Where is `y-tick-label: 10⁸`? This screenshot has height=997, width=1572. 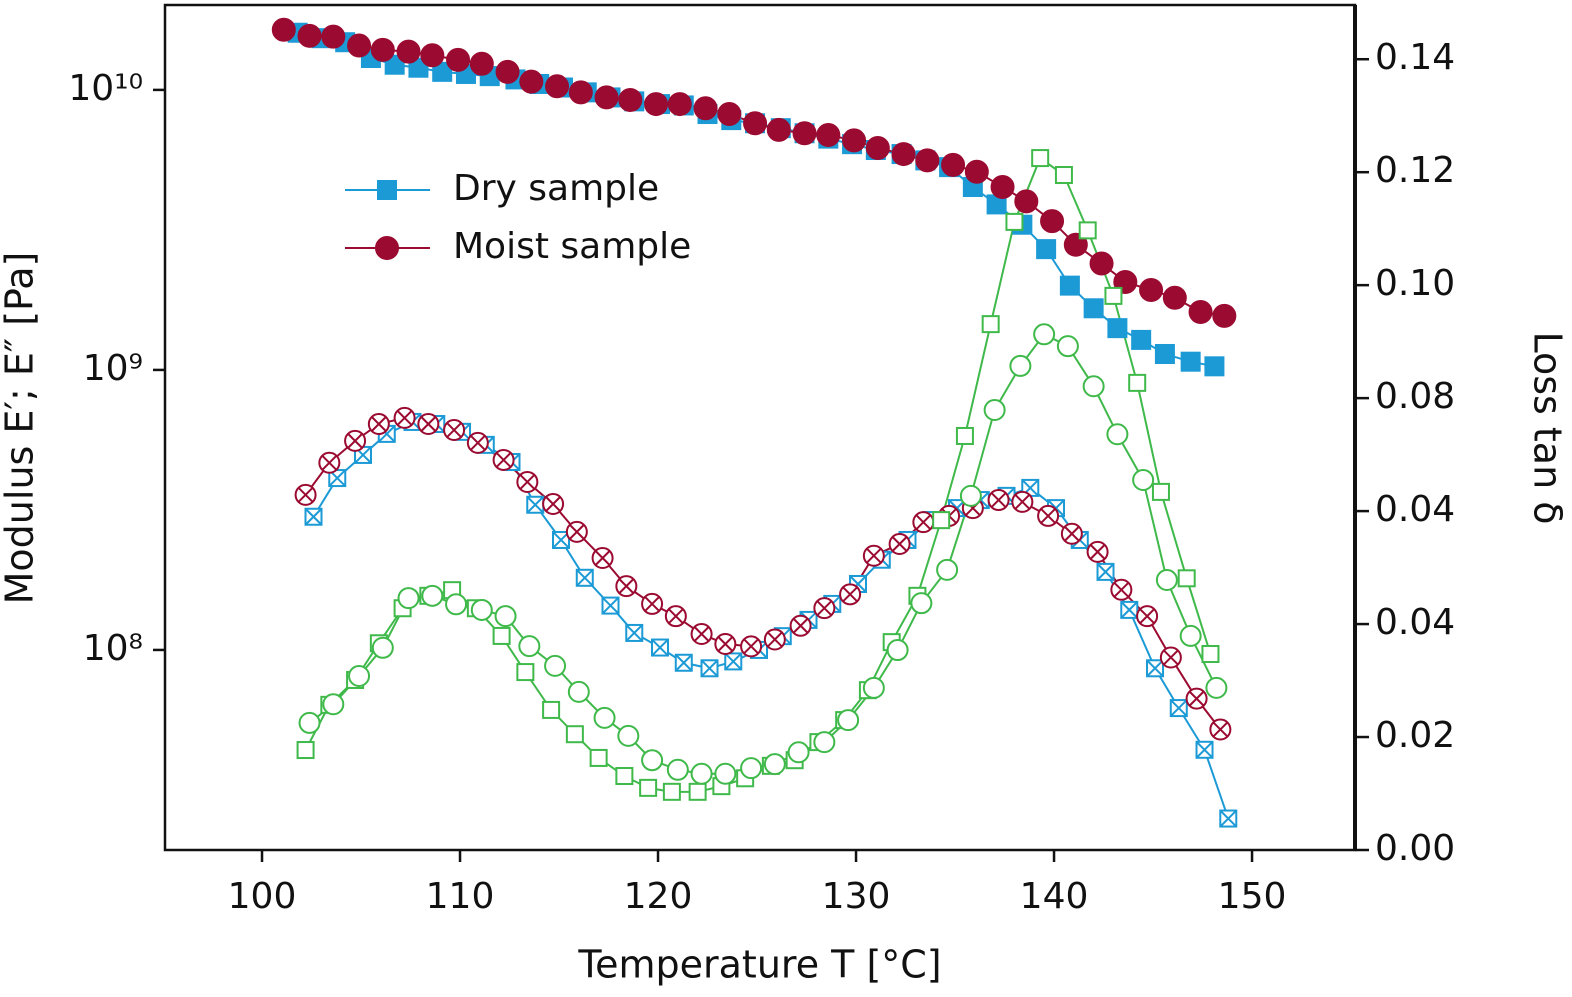 y-tick-label: 10⁸ is located at coordinates (113, 648).